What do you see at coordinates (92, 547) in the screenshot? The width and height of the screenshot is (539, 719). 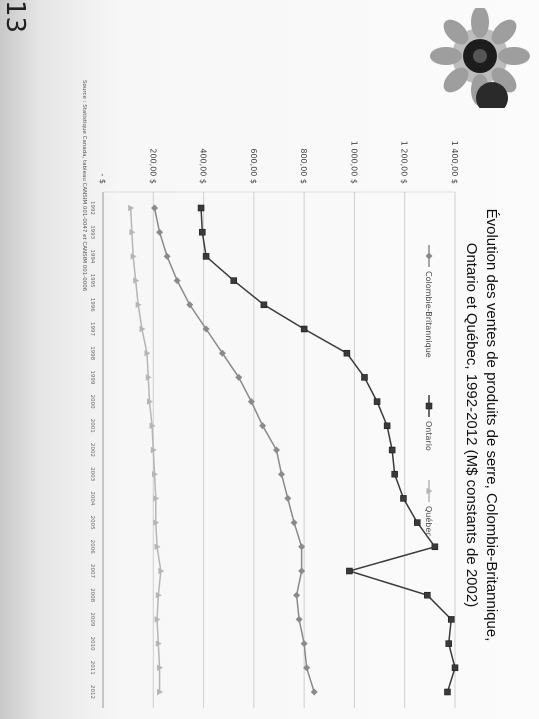 I see `x-tick-label: 2006` at bounding box center [92, 547].